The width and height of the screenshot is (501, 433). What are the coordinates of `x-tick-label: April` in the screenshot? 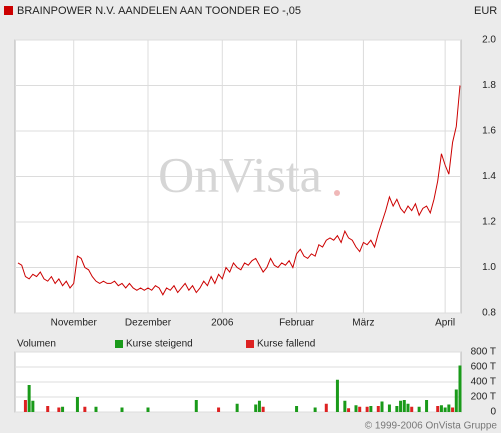 It's located at (445, 323).